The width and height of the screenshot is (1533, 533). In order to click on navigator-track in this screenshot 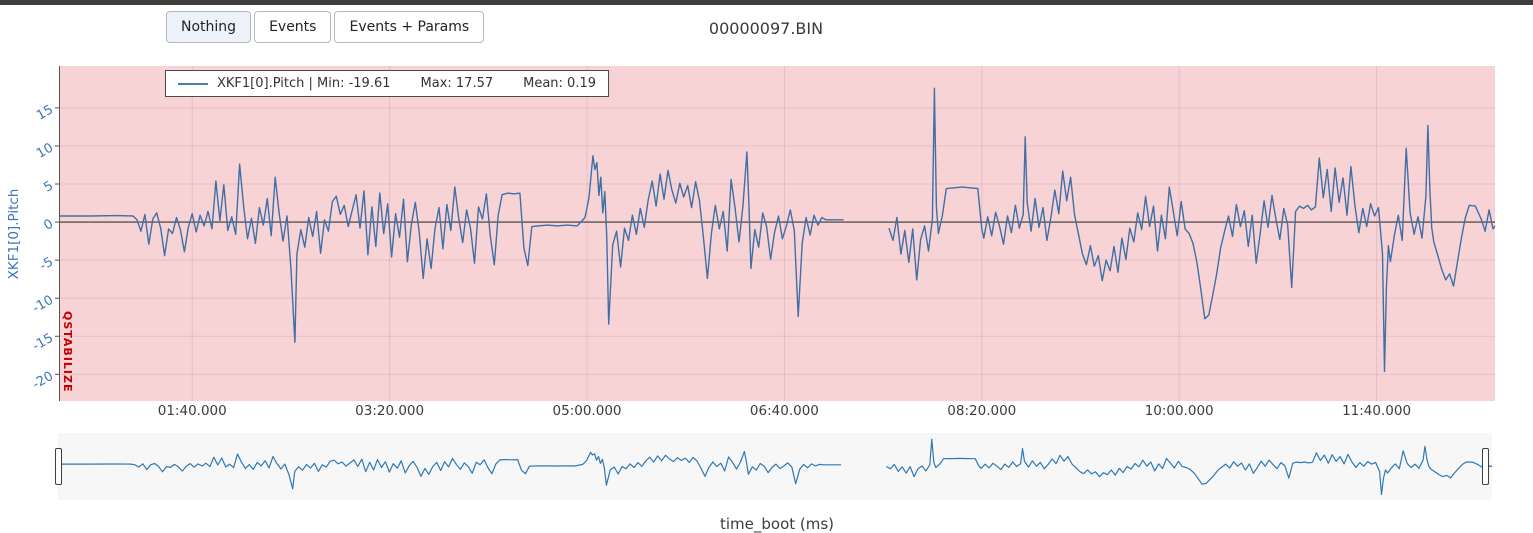, I will do `click(775, 466)`.